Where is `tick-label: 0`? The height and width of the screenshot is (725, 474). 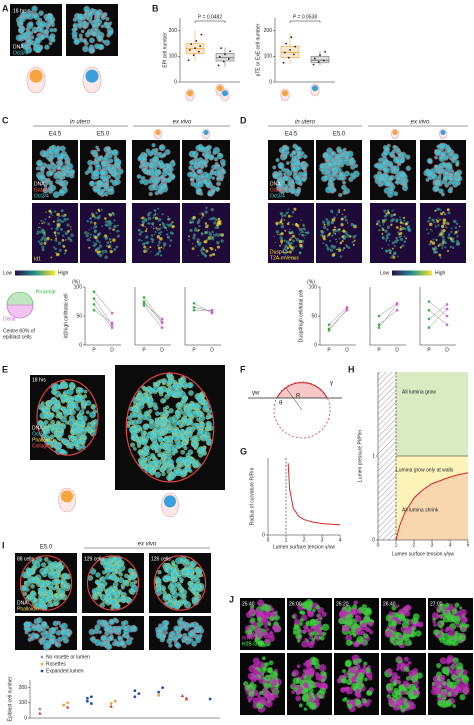 tick-label: 0 is located at coordinates (25, 718).